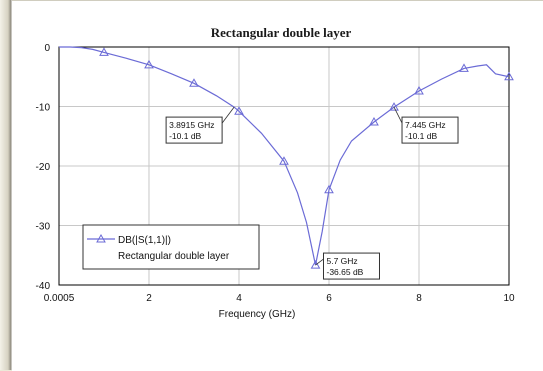 Image resolution: width=543 pixels, height=371 pixels. Describe the element at coordinates (144, 240) in the screenshot. I see `legend-series-name: DB(|S(1,1)|)` at that location.